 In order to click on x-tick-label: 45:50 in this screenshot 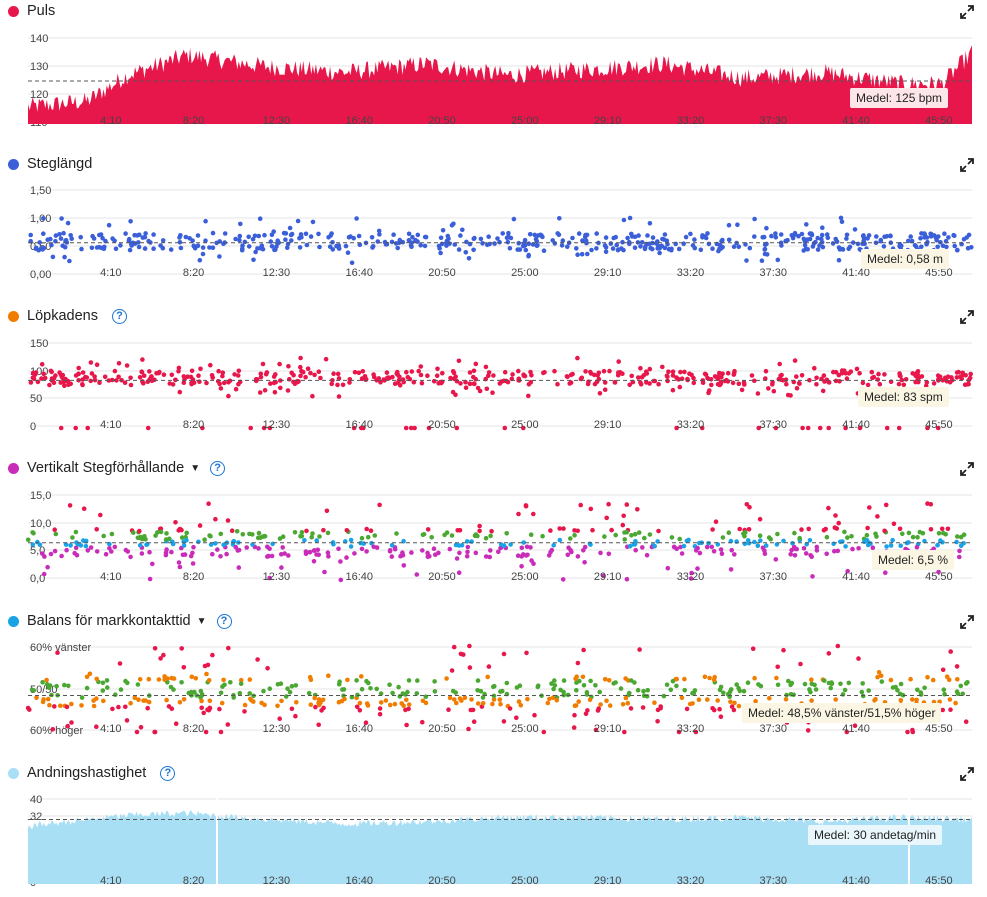, I will do `click(939, 273)`.